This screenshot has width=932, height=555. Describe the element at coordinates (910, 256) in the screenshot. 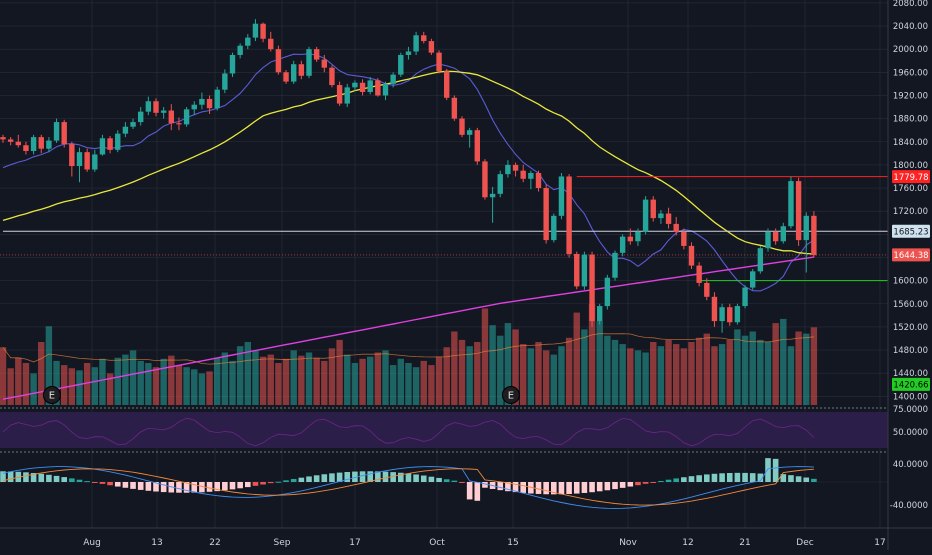

I see `price-tag-text: 1644.38` at that location.